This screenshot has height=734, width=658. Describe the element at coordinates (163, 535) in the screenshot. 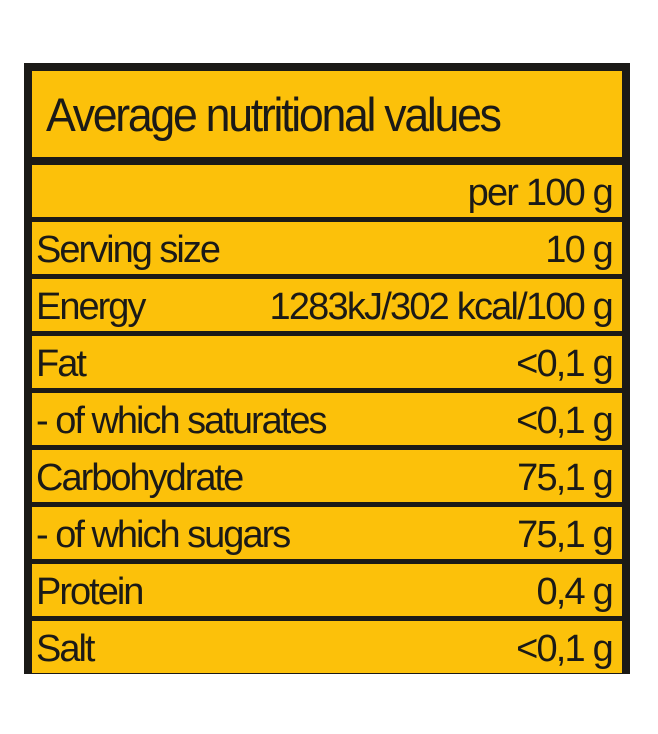

I see `nutrient-name: - of which sugars` at that location.